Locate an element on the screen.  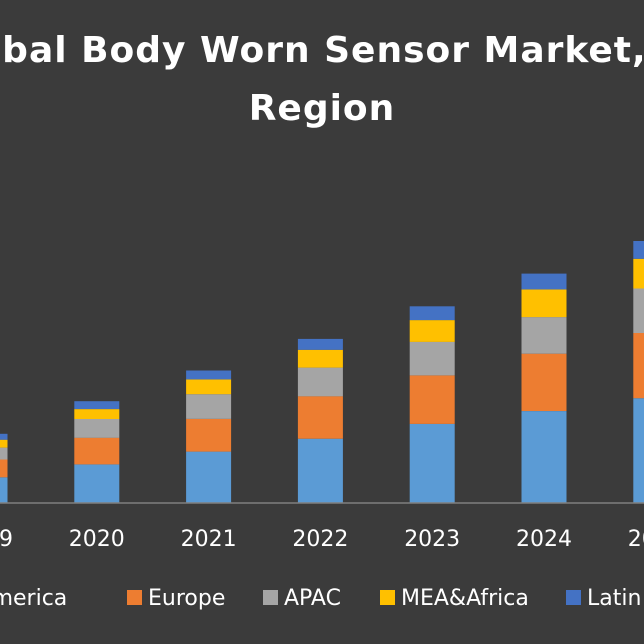
x-tick-label: 2023 is located at coordinates (432, 539).